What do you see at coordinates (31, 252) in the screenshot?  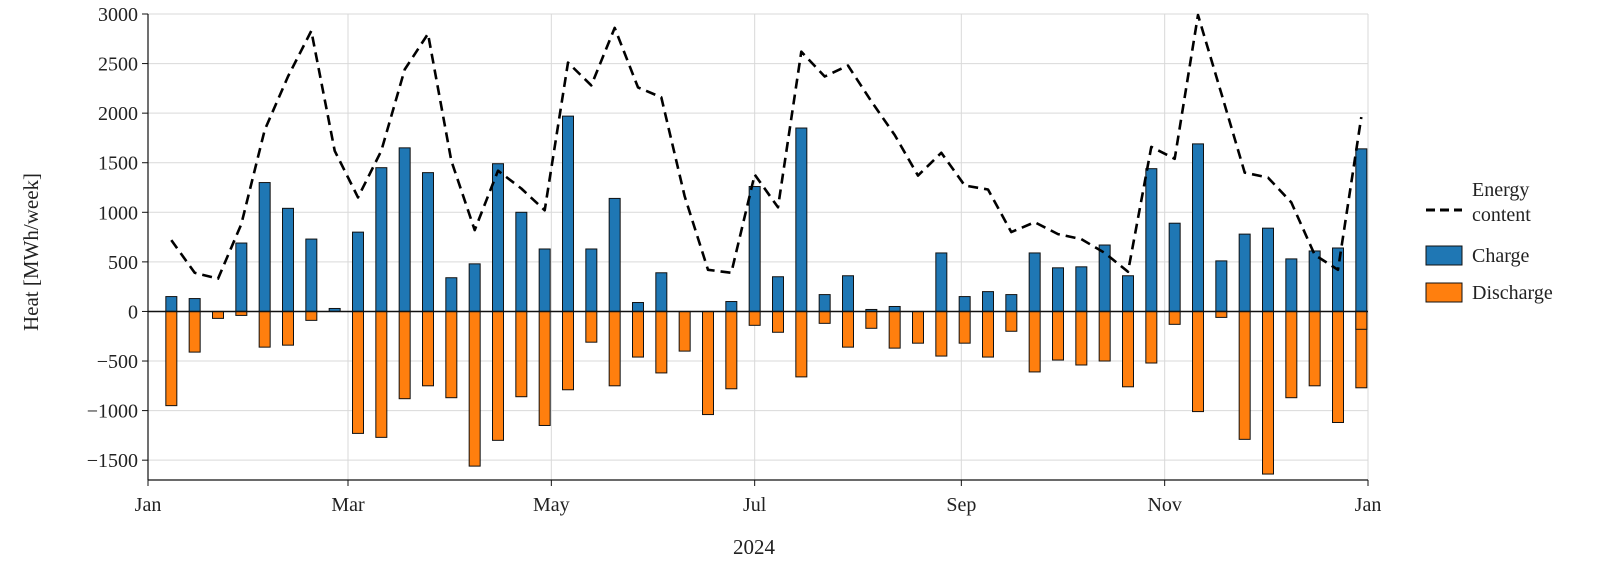 I see `y-axis-title: Heat [MWh/week]` at bounding box center [31, 252].